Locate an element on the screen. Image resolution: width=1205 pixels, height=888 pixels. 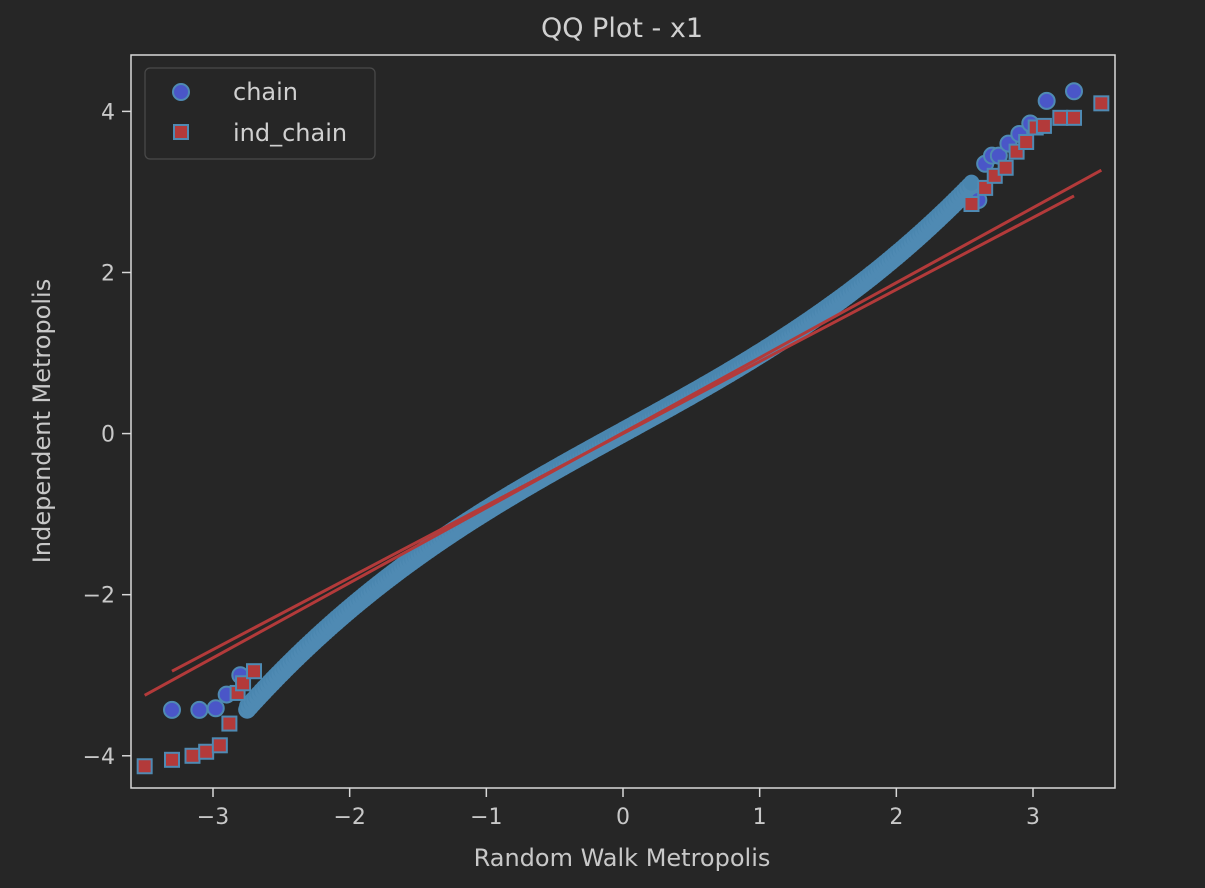
x-tick-label: −2 is located at coordinates (349, 817).